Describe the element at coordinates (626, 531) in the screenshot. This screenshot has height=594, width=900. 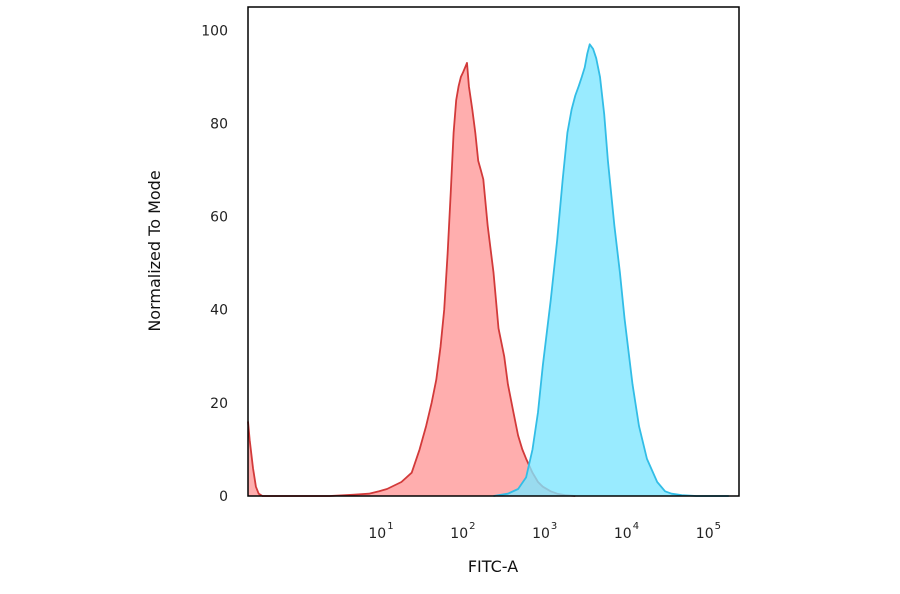
I see `x-tick-label: 10⁴` at that location.